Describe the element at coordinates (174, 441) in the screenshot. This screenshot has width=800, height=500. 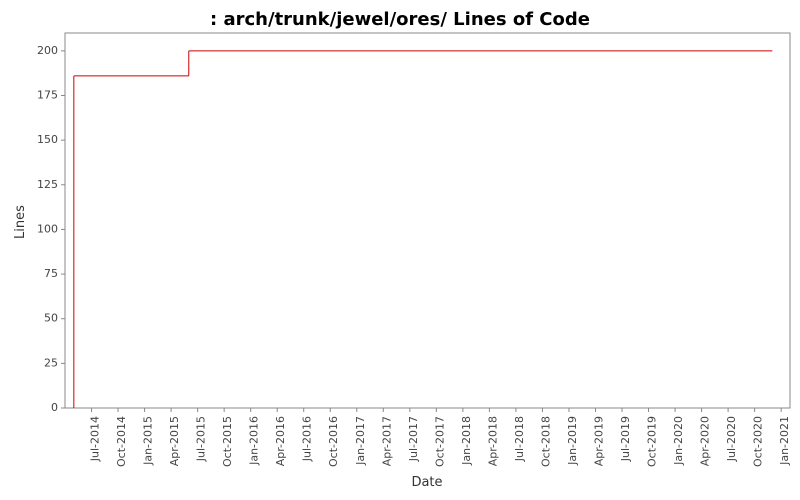
I see `x-tick-label: Apr-2015` at that location.